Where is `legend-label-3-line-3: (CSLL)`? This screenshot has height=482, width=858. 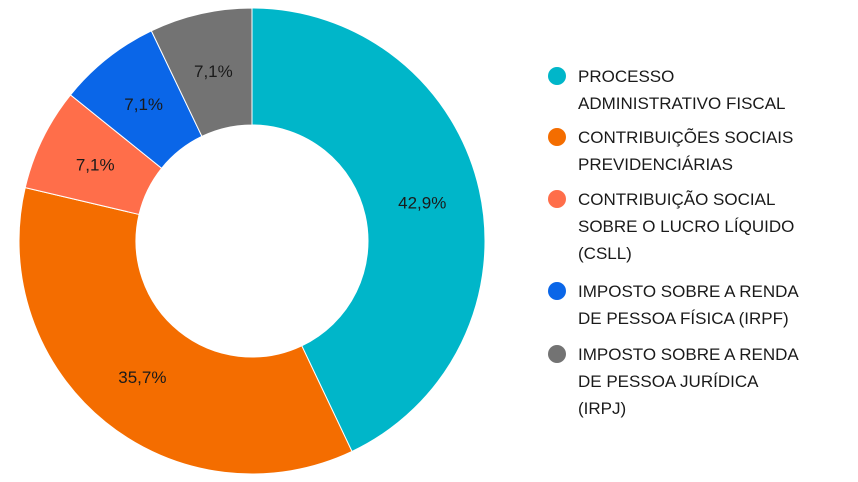 legend-label-3-line-3: (CSLL) is located at coordinates (605, 253).